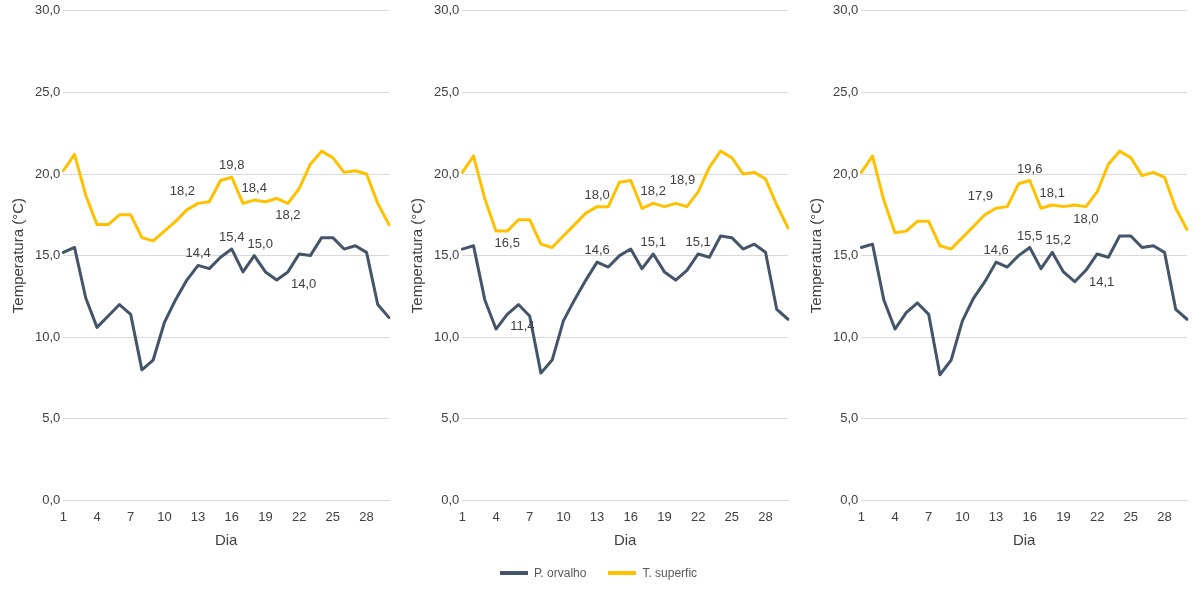 Image resolution: width=1199 pixels, height=590 pixels. I want to click on data-label: 18,9, so click(682, 180).